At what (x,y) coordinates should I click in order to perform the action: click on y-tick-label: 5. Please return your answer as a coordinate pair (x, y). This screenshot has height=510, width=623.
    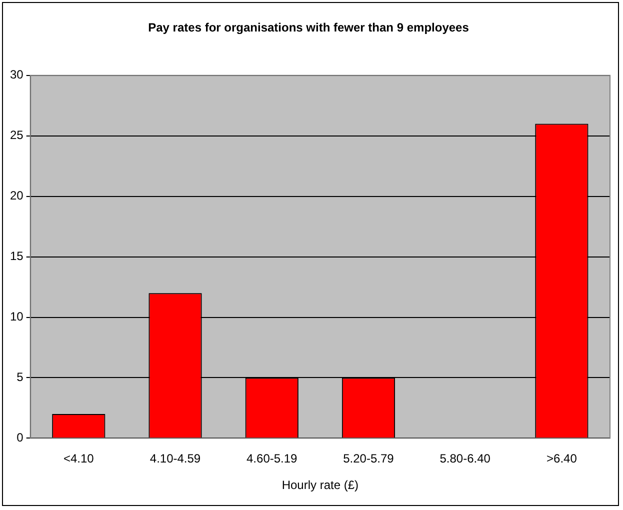
    Looking at the image, I should click on (20, 377).